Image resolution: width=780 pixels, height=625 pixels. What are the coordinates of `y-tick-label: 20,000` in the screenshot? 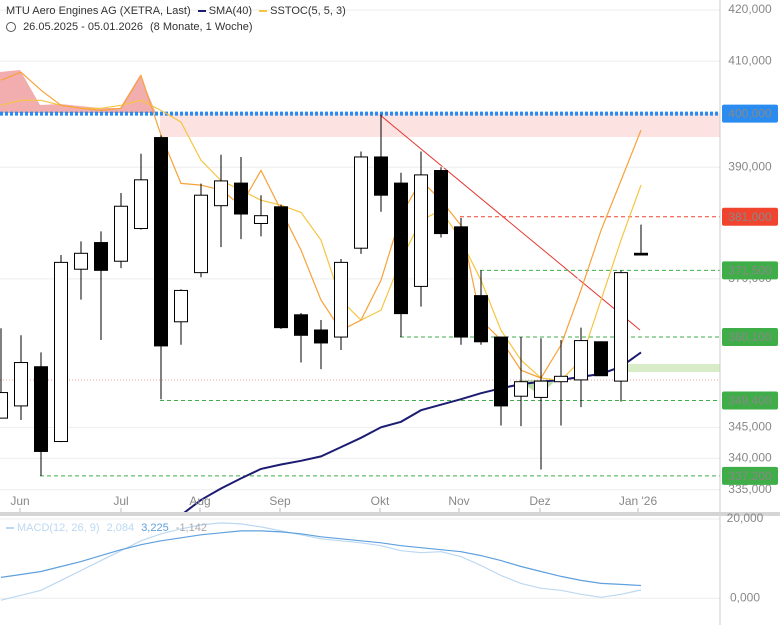 It's located at (745, 518).